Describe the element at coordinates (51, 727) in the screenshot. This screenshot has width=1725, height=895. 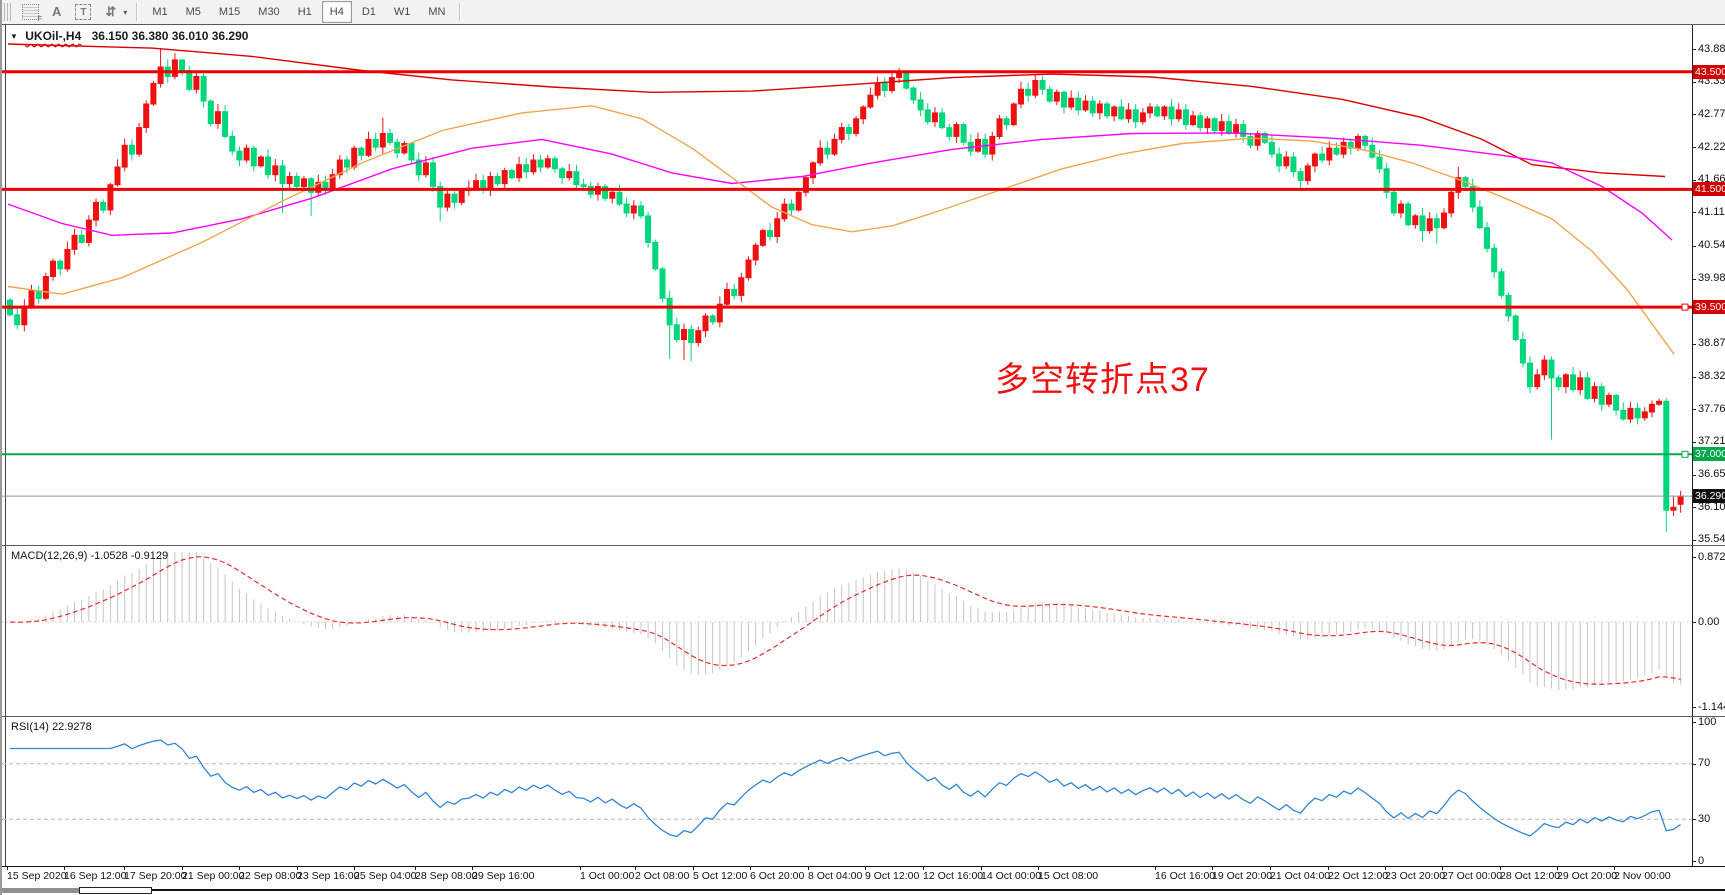
I see `rsi-label: RSI(14) 22.9278` at that location.